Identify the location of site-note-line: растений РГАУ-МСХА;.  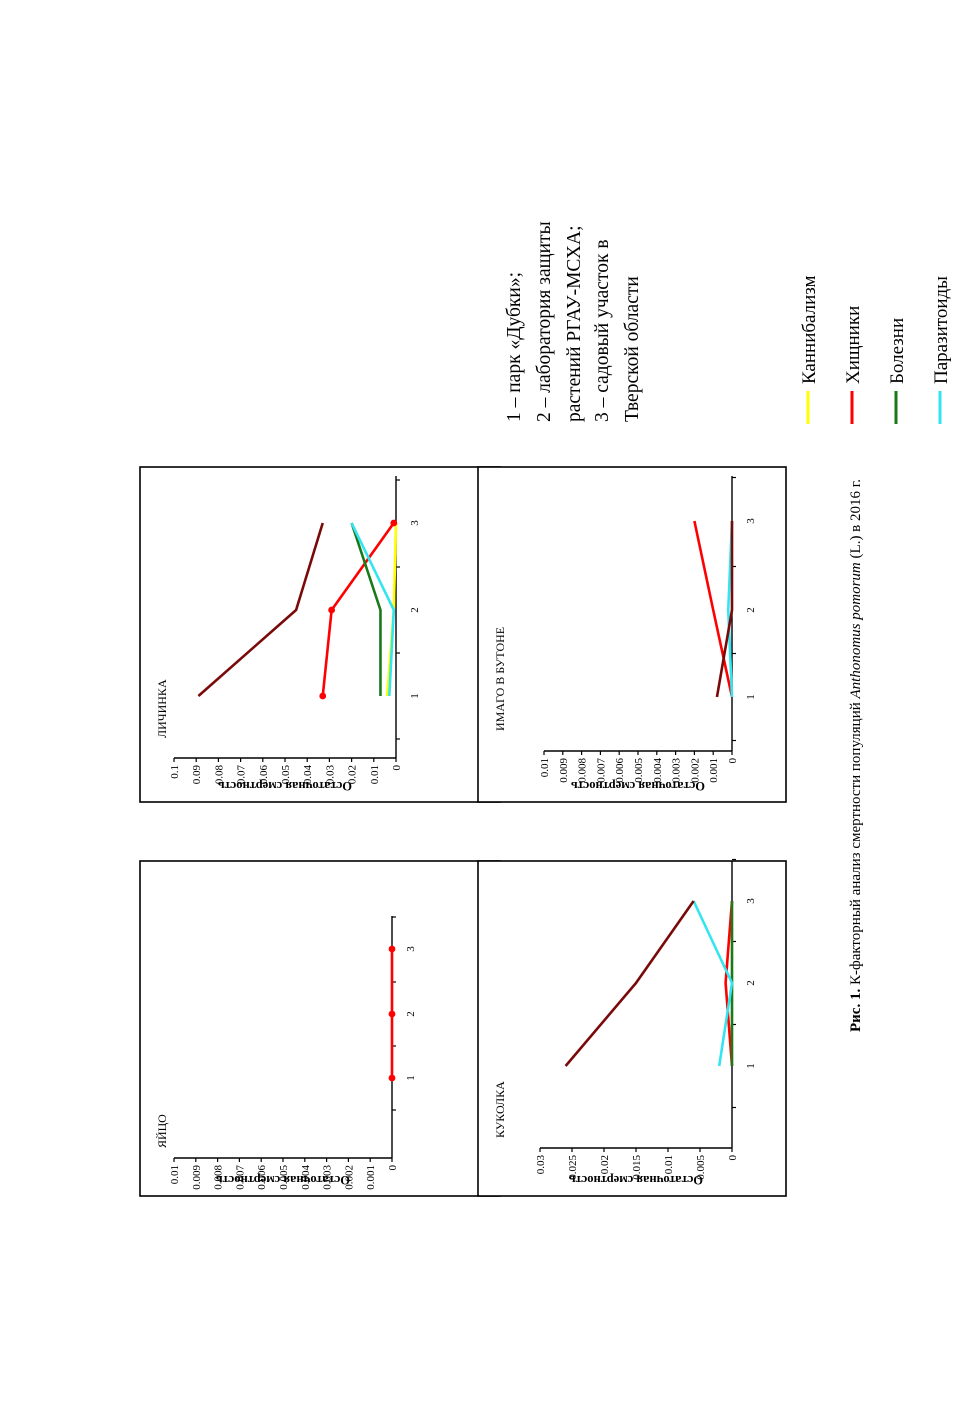
(574, 323).